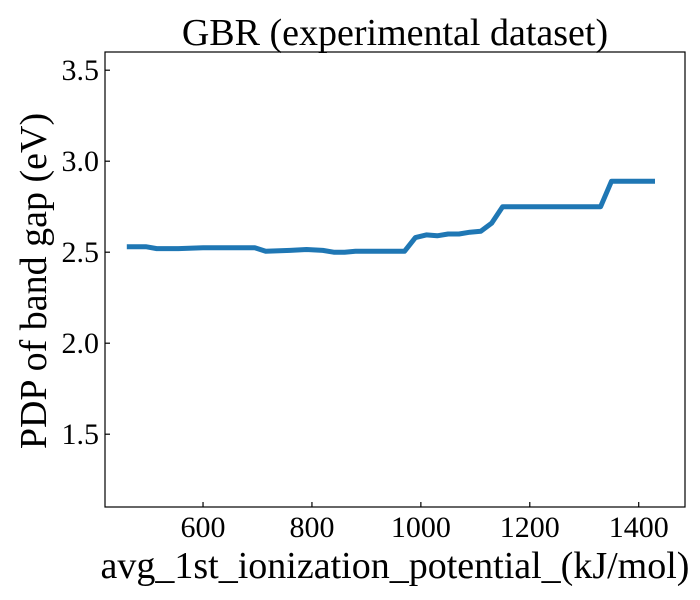 The image size is (700, 600). What do you see at coordinates (81, 343) in the screenshot?
I see `y-tick-label: 2.0` at bounding box center [81, 343].